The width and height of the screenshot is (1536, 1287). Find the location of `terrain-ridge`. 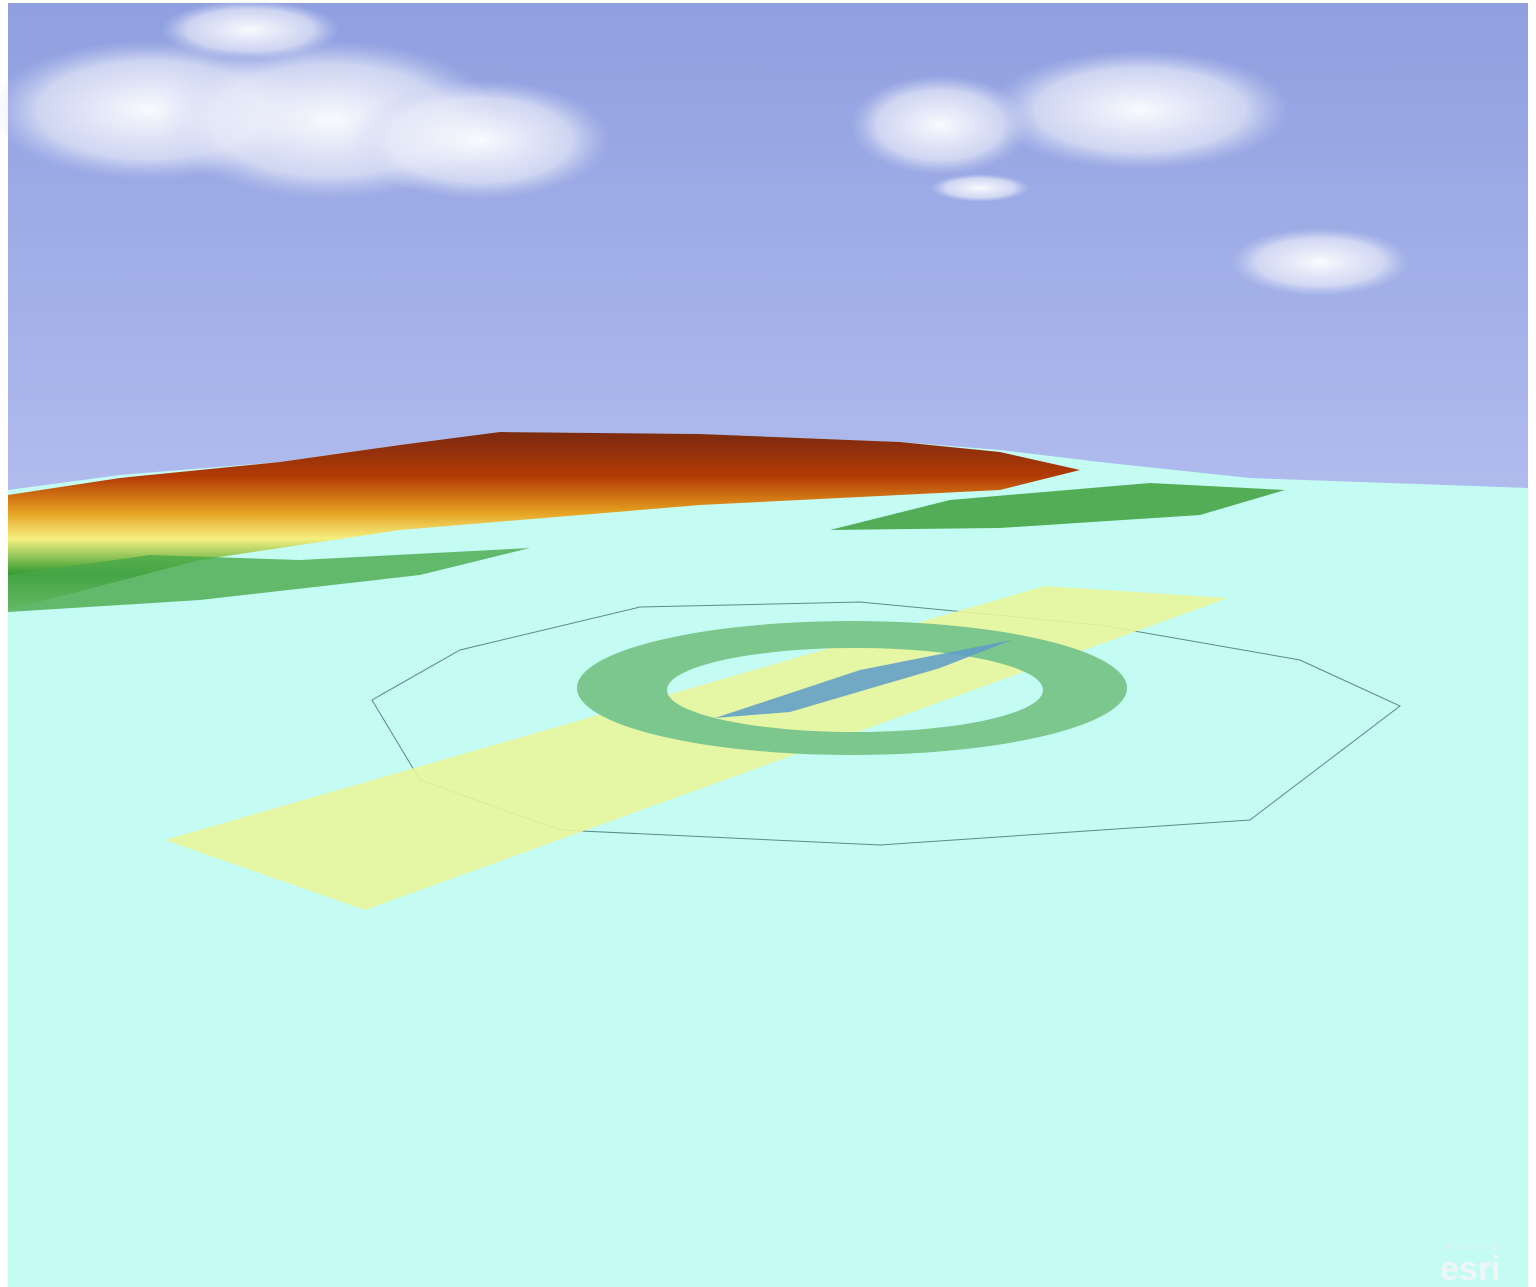

terrain-ridge is located at coordinates (544, 521).